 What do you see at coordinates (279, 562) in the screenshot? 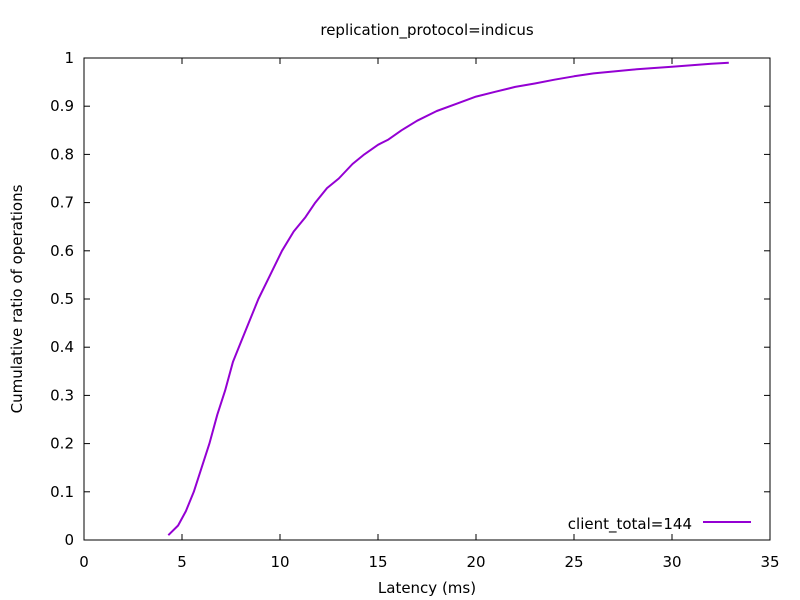
I see `x-tick-label: 10` at bounding box center [279, 562].